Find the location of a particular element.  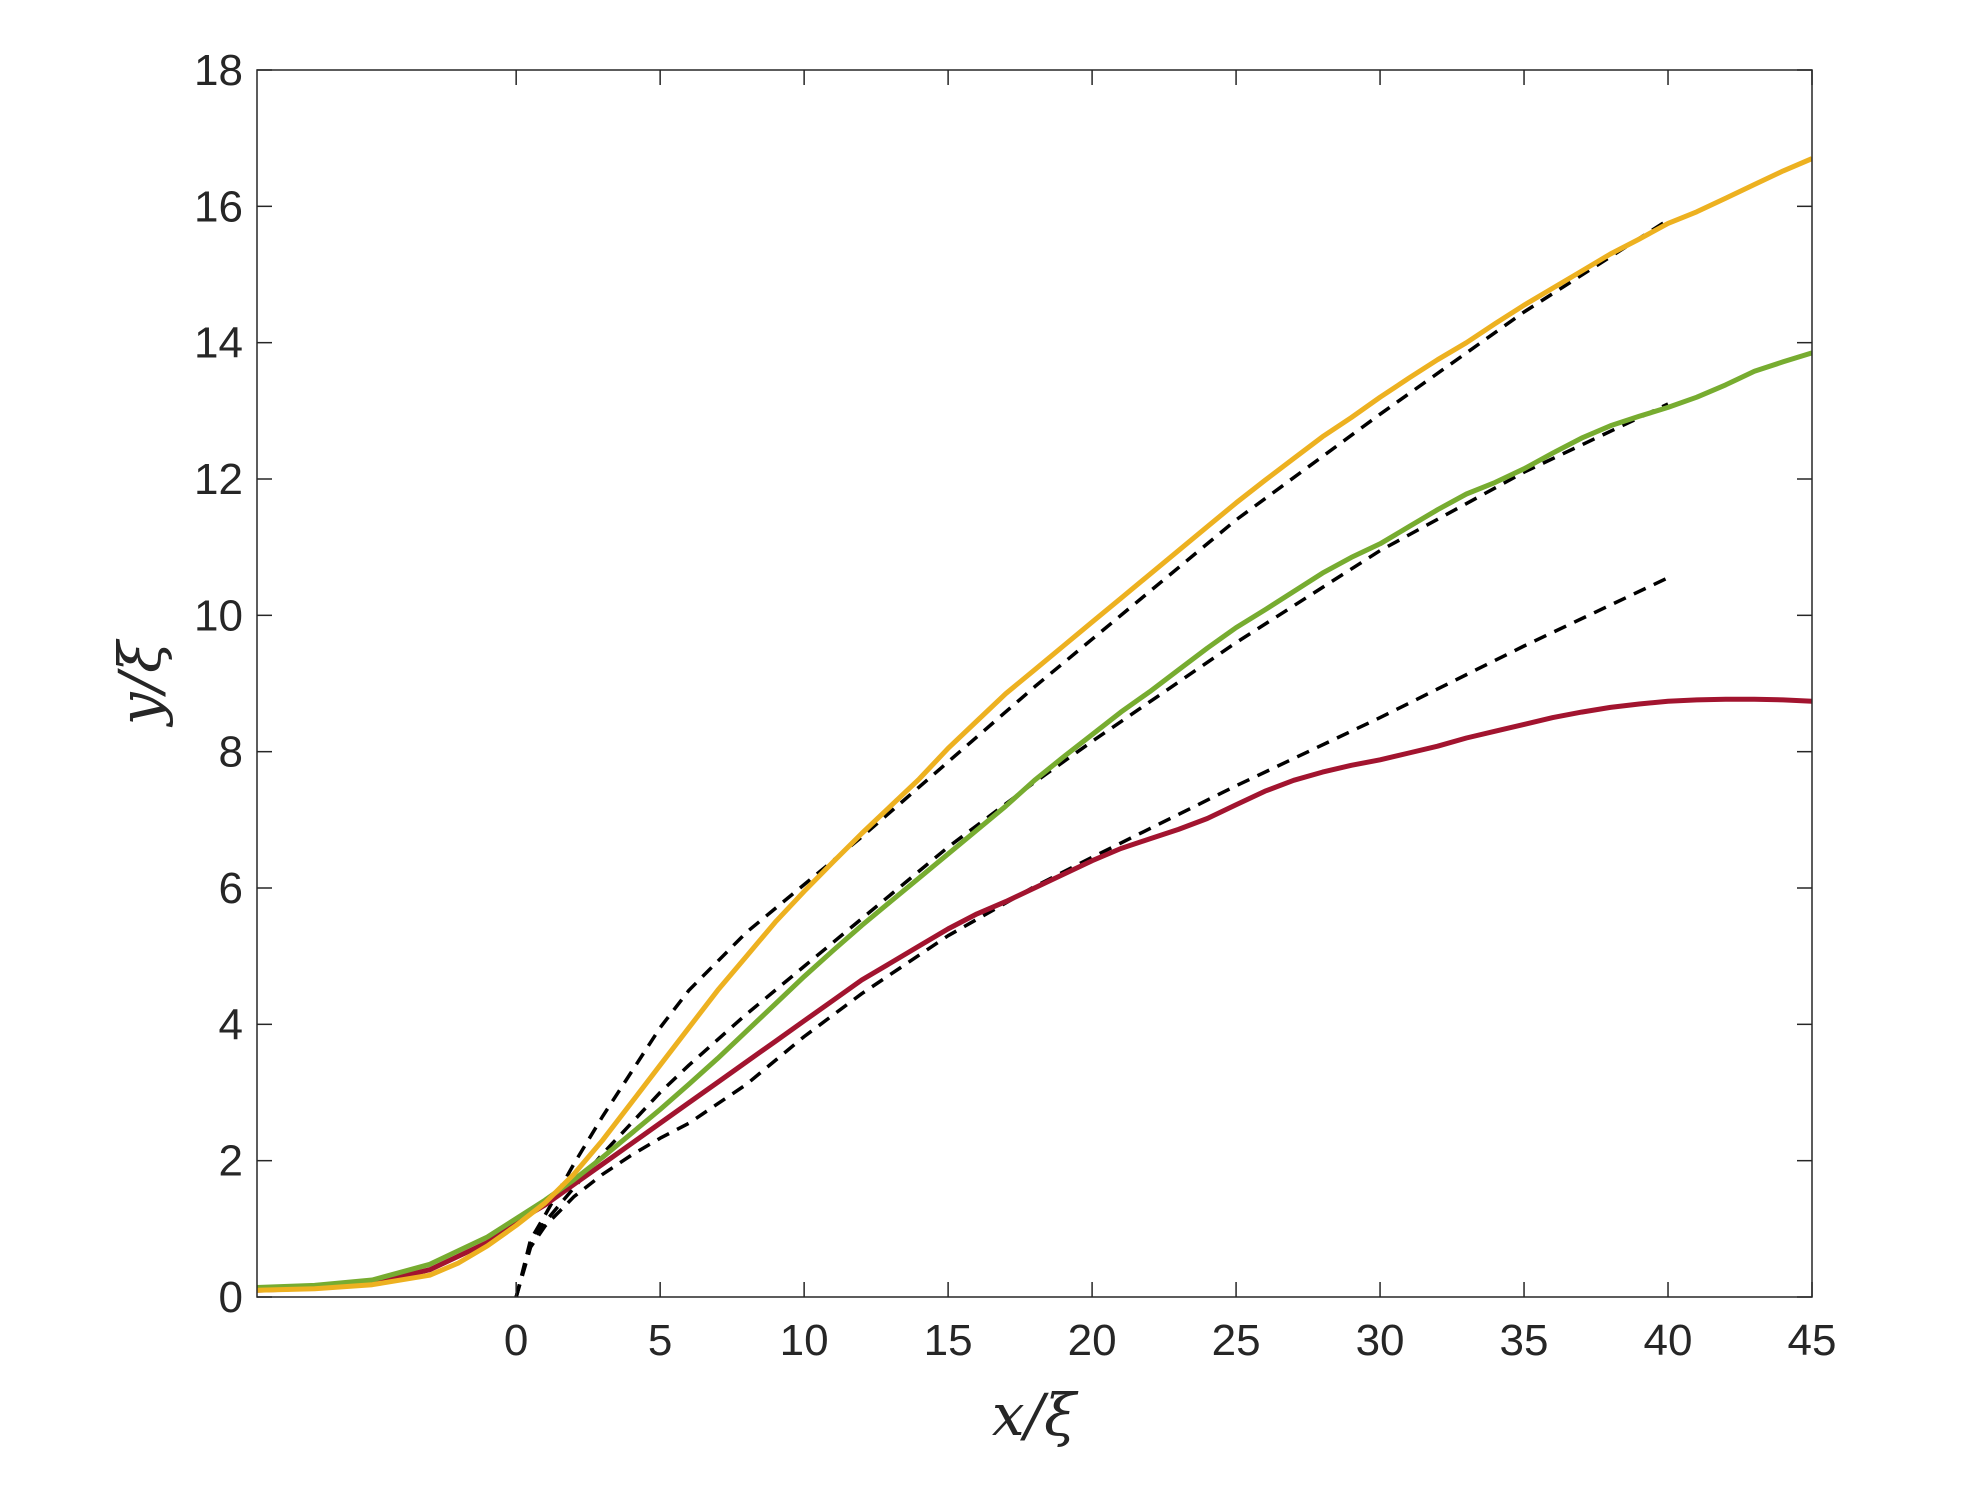

x-tick-label: 40 is located at coordinates (1668, 1340).